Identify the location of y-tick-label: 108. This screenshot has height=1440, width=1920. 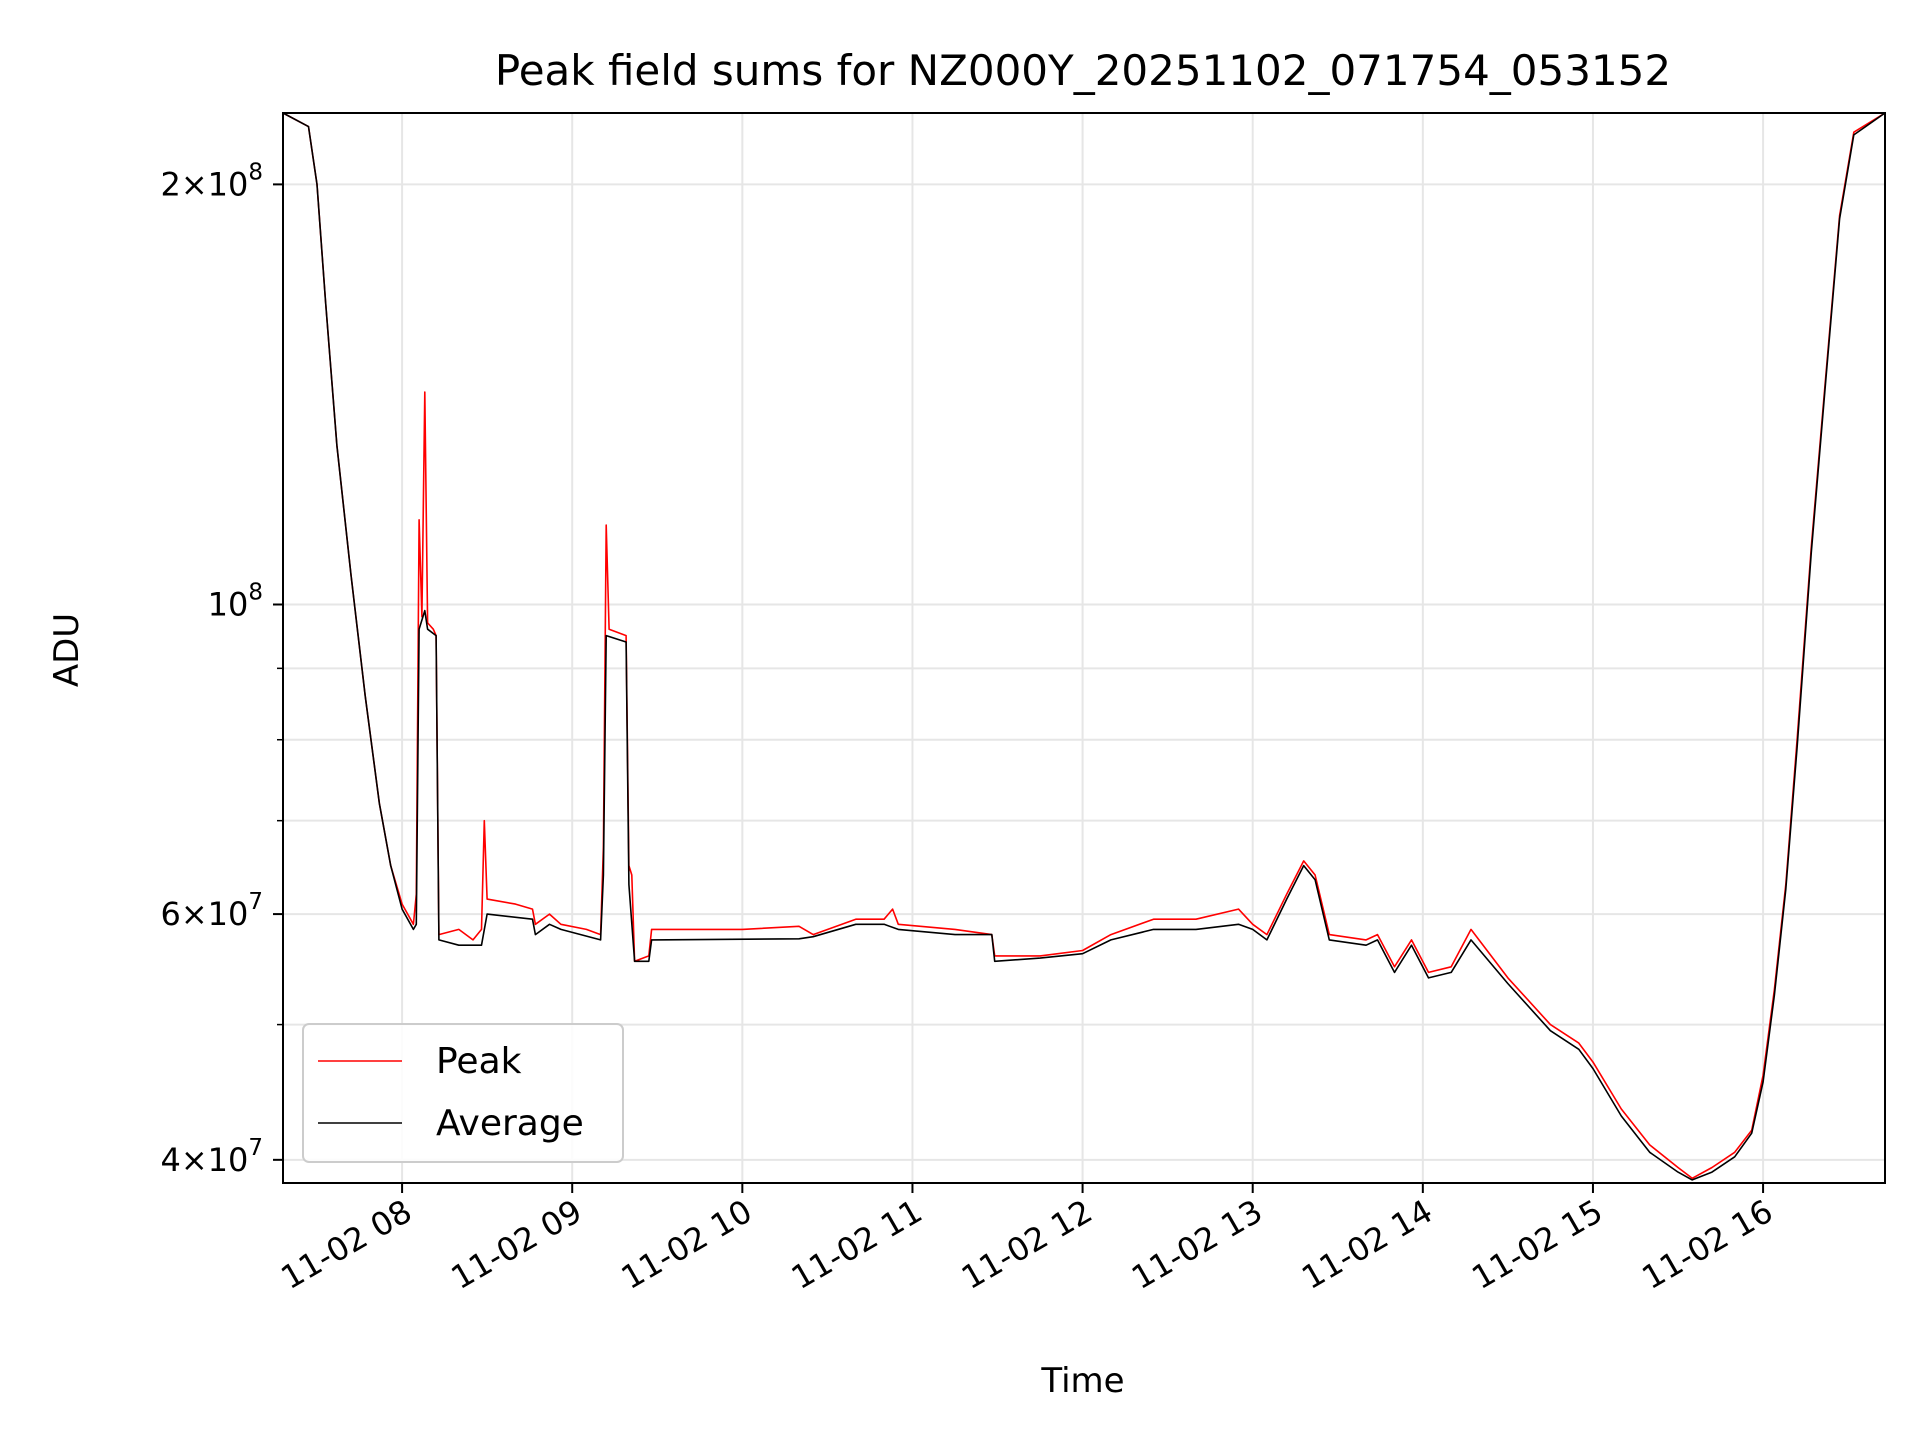
(235, 601).